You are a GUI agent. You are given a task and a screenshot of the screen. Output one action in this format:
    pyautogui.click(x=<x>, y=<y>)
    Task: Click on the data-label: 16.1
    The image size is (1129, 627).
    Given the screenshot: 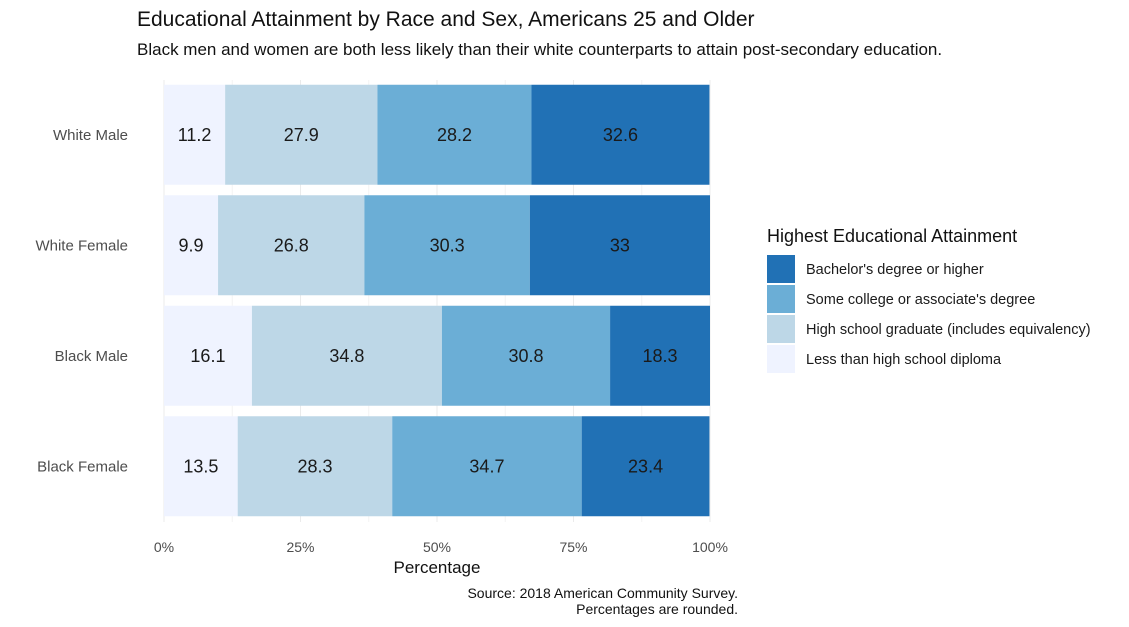 What is the action you would take?
    pyautogui.click(x=207, y=356)
    